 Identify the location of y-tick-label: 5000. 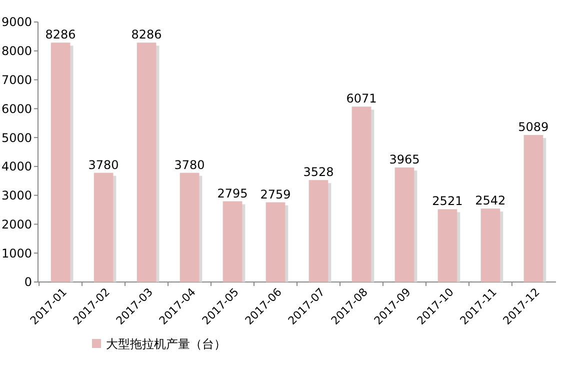
(16, 137).